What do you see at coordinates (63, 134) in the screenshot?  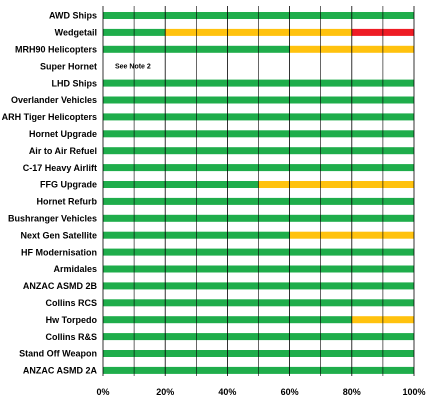 I see `category-label: Hornet Upgrade` at bounding box center [63, 134].